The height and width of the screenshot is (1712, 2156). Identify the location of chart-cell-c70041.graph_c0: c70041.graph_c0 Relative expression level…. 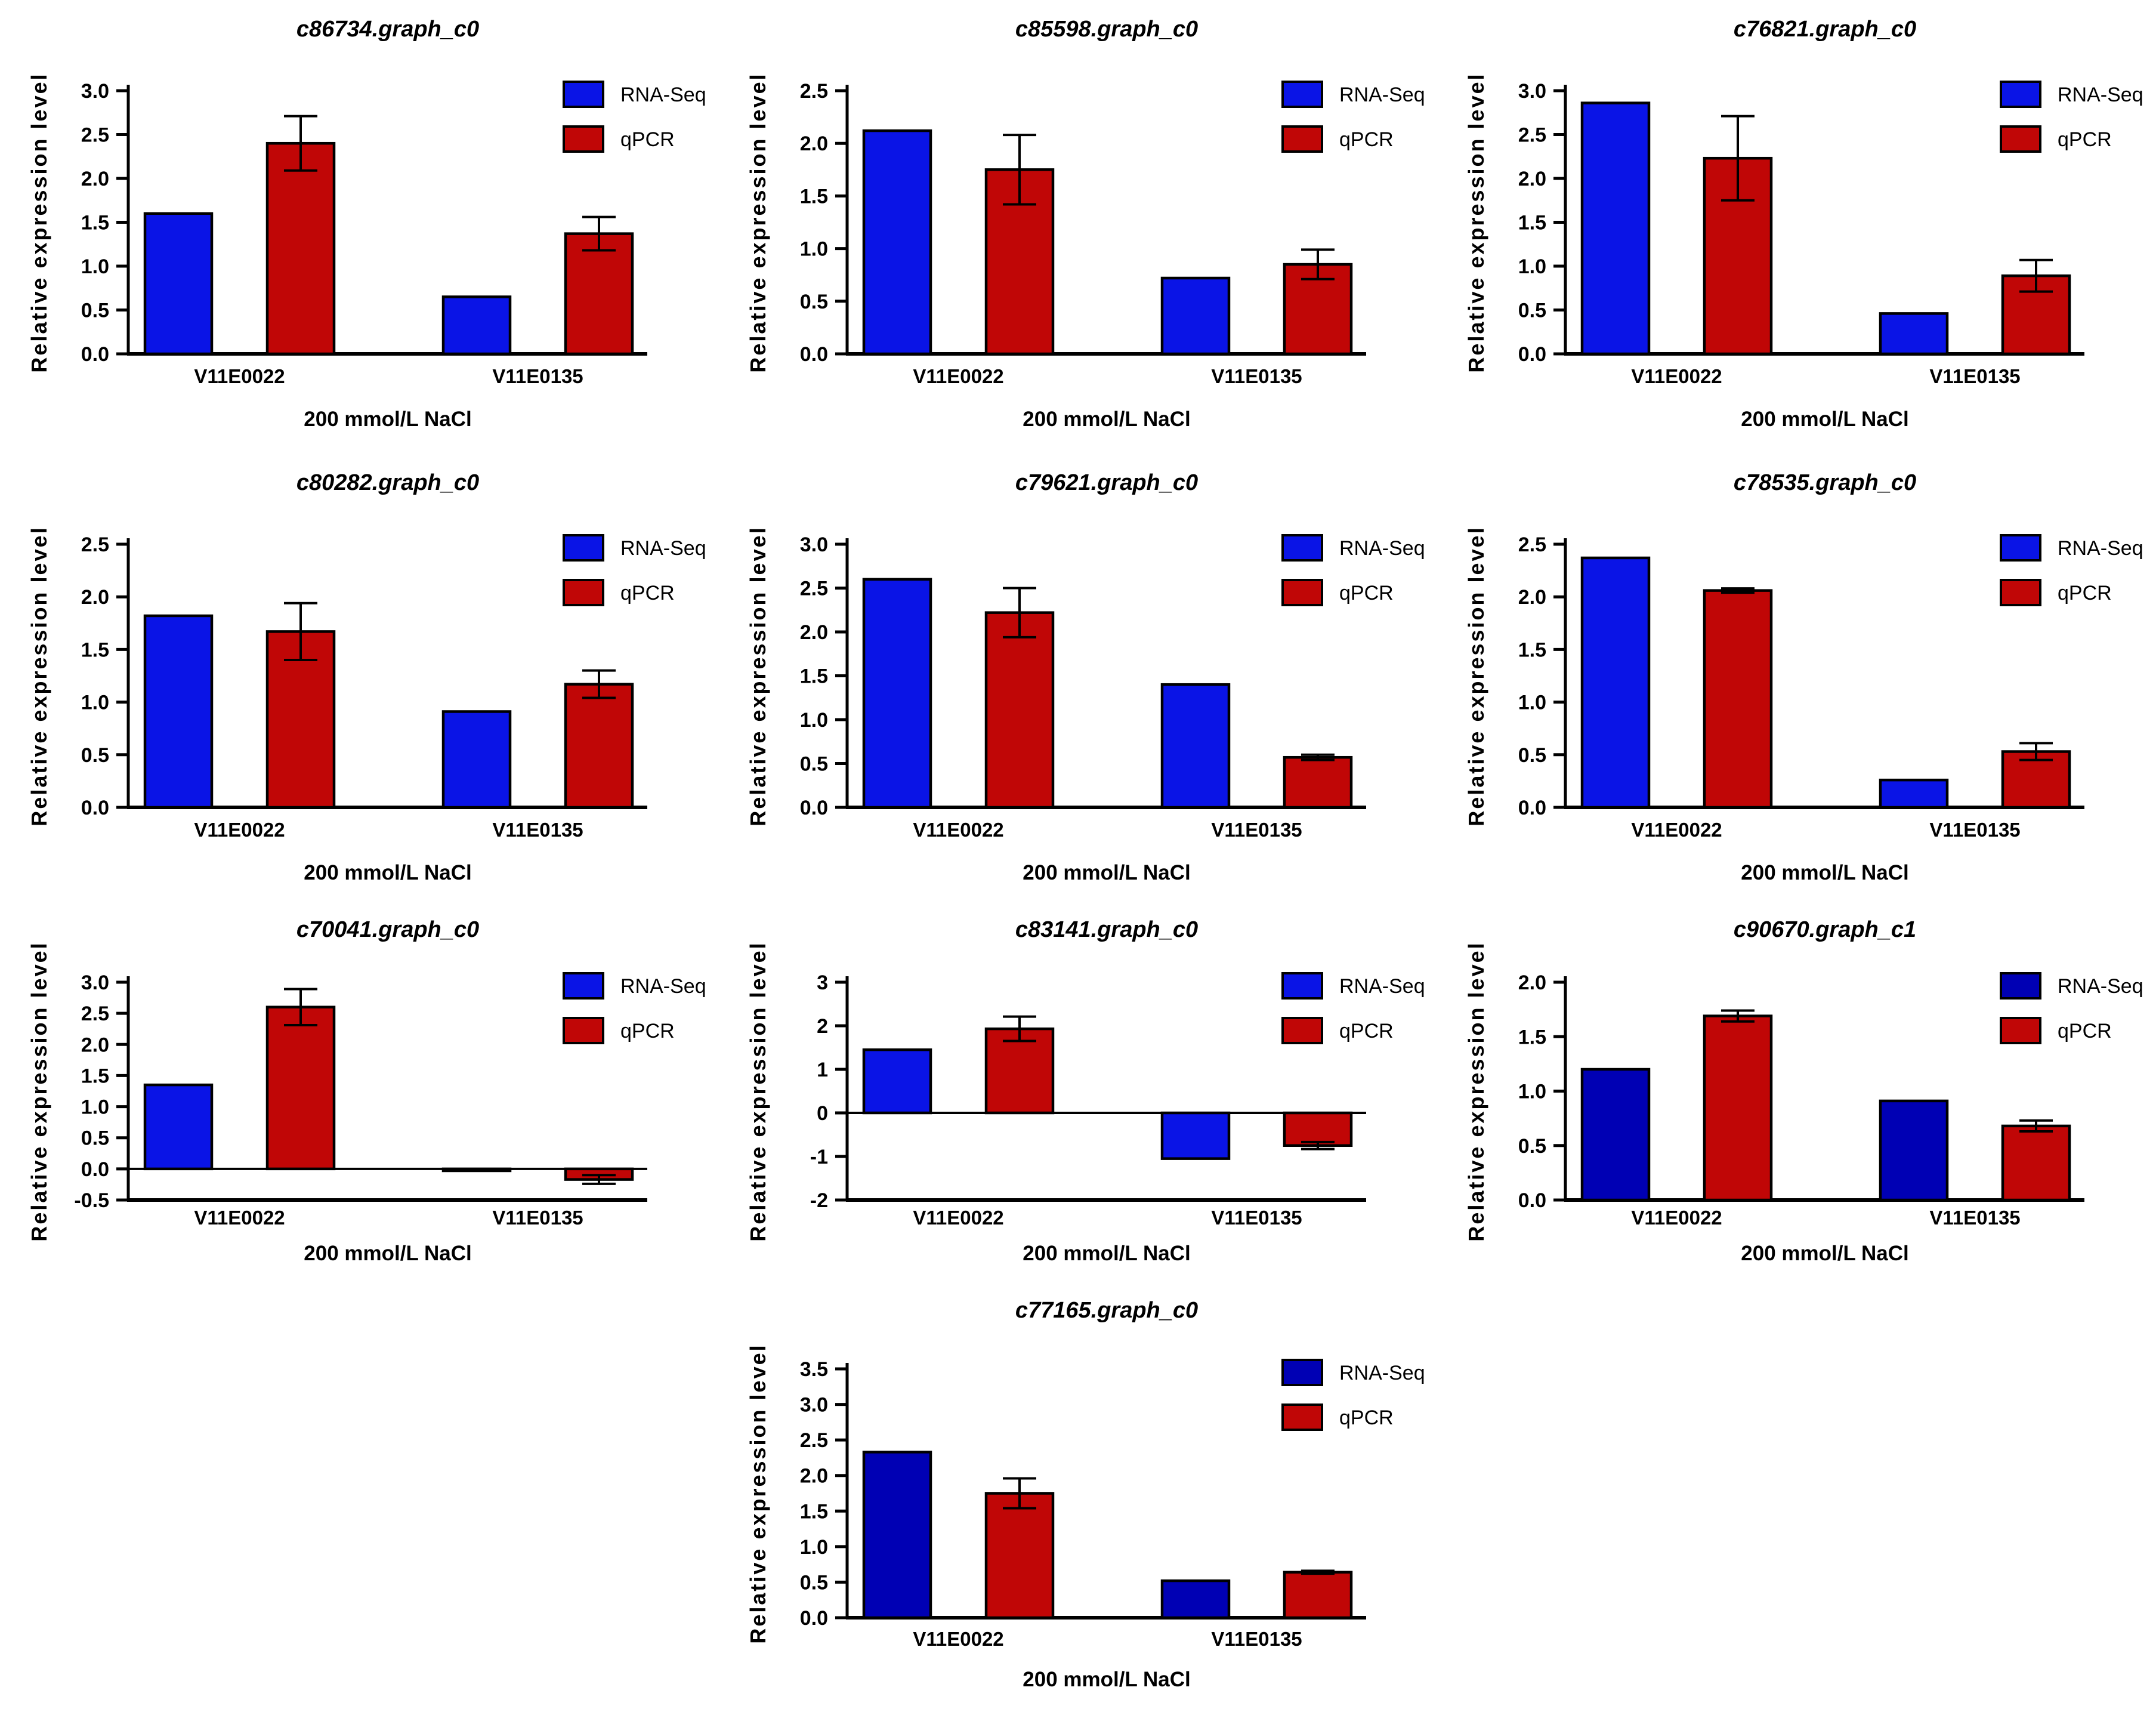
(360, 1095).